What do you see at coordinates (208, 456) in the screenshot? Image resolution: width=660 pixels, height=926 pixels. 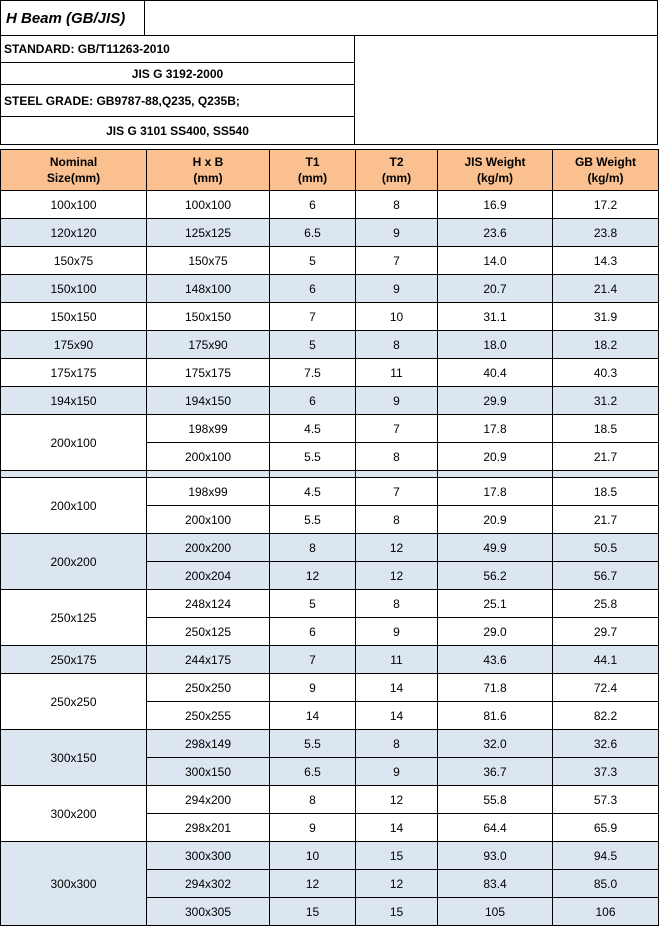 I see `h-x-b-cell: 200x100` at bounding box center [208, 456].